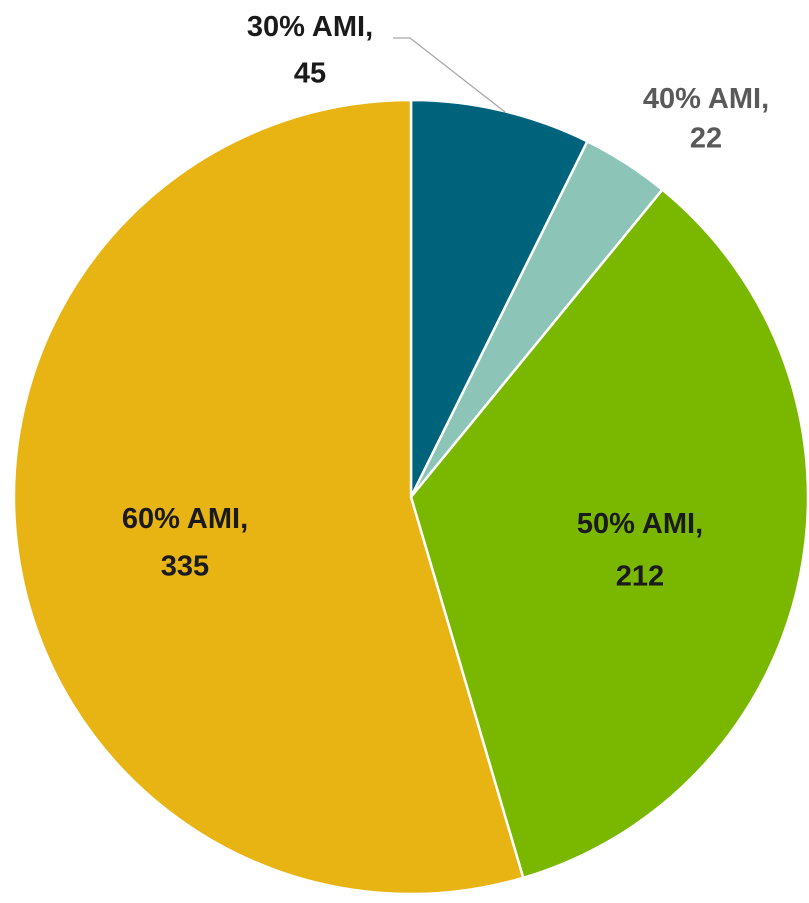  Describe the element at coordinates (636, 524) in the screenshot. I see `label-category: 50% AMI` at that location.